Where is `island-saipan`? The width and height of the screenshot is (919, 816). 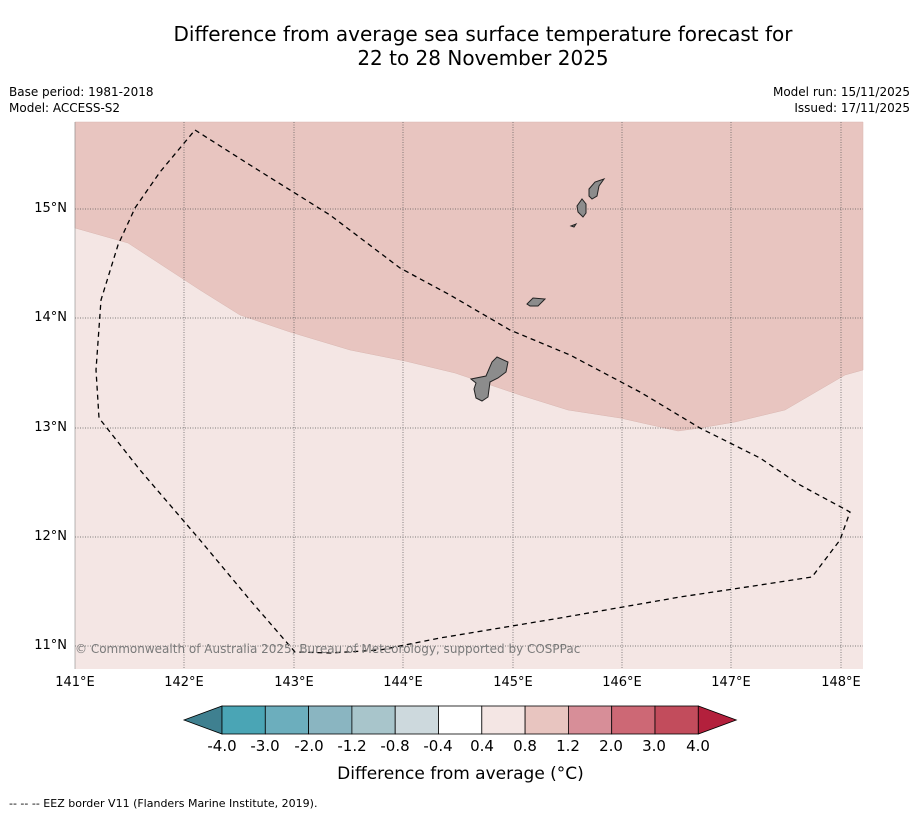
island-saipan is located at coordinates (597, 189).